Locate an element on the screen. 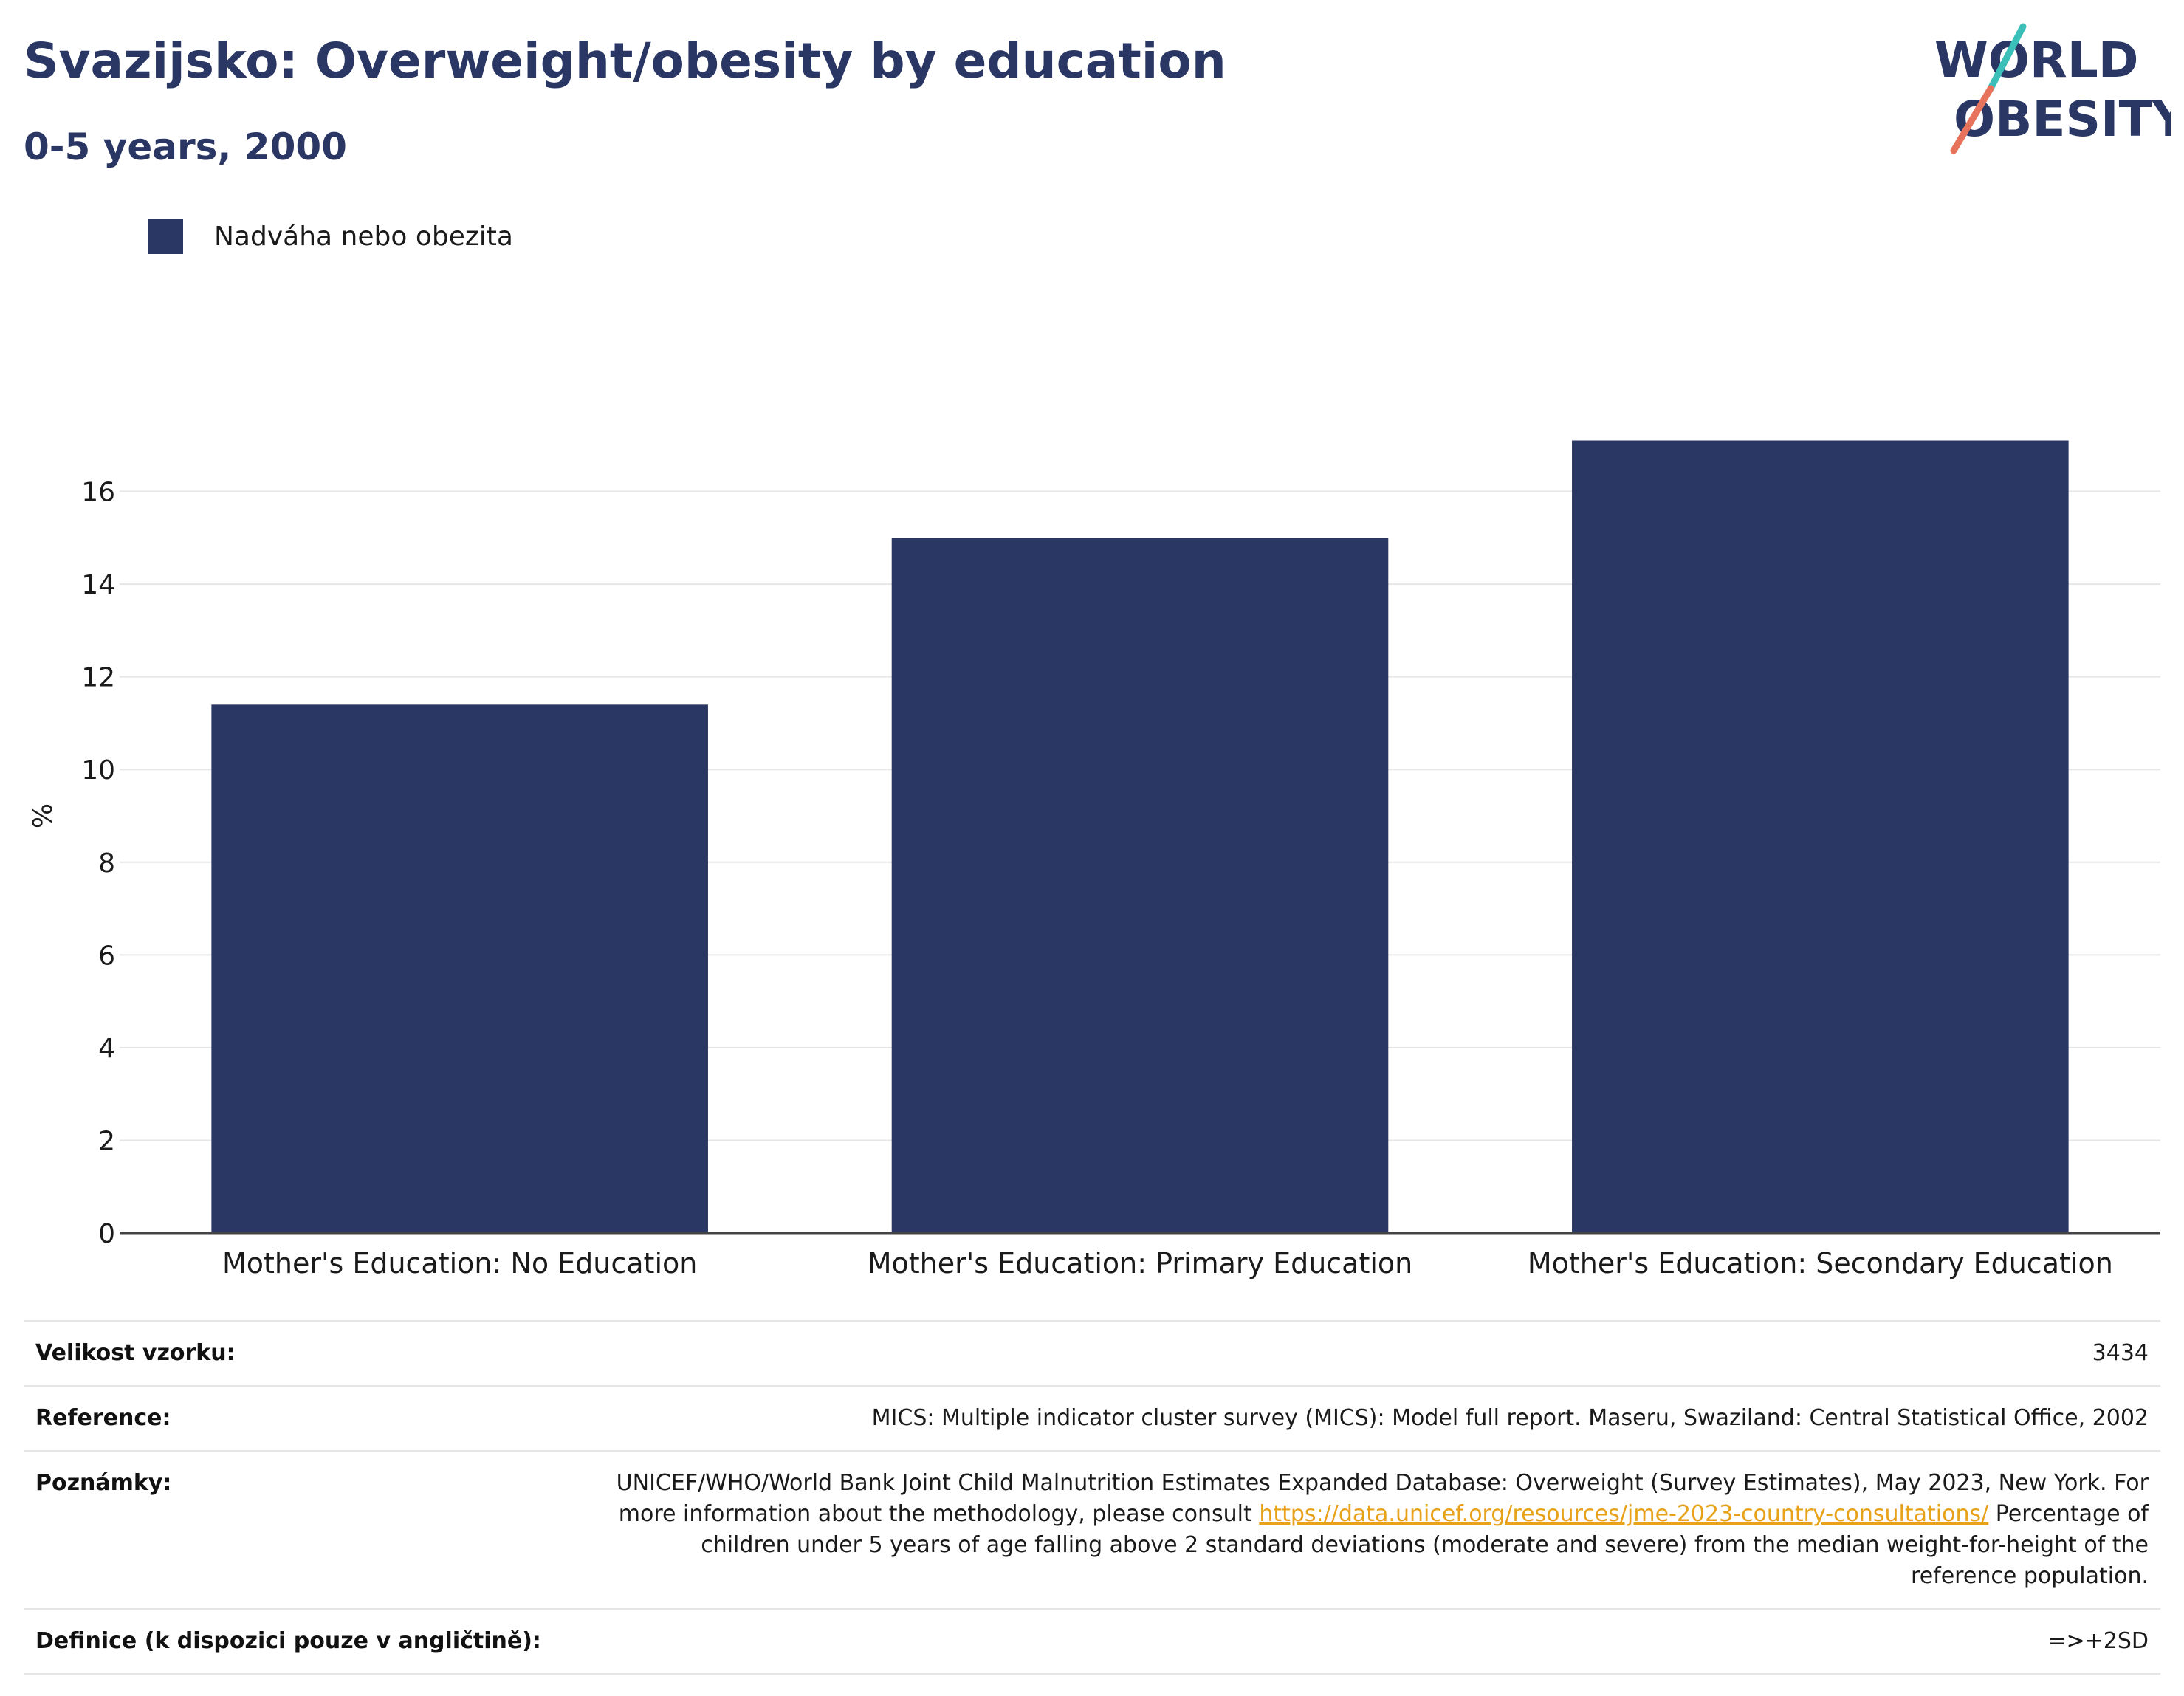  meta-key: Poznámky: is located at coordinates (103, 1483).